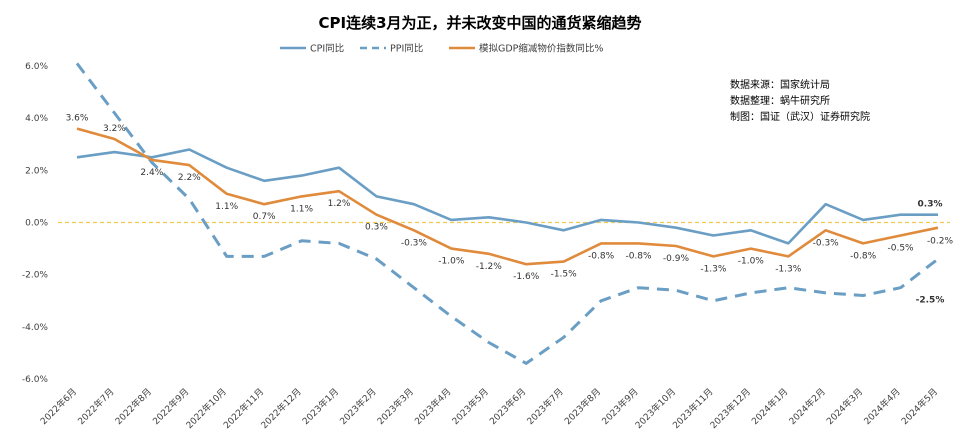 Image resolution: width=960 pixels, height=443 pixels. What do you see at coordinates (564, 275) in the screenshot?
I see `data-label: -1.5%` at bounding box center [564, 275].